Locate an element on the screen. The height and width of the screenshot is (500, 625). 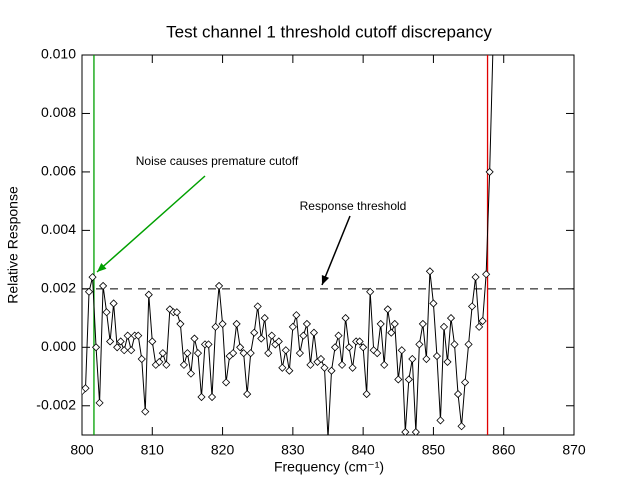
y-tick-label: 0.000 is located at coordinates (58, 346).